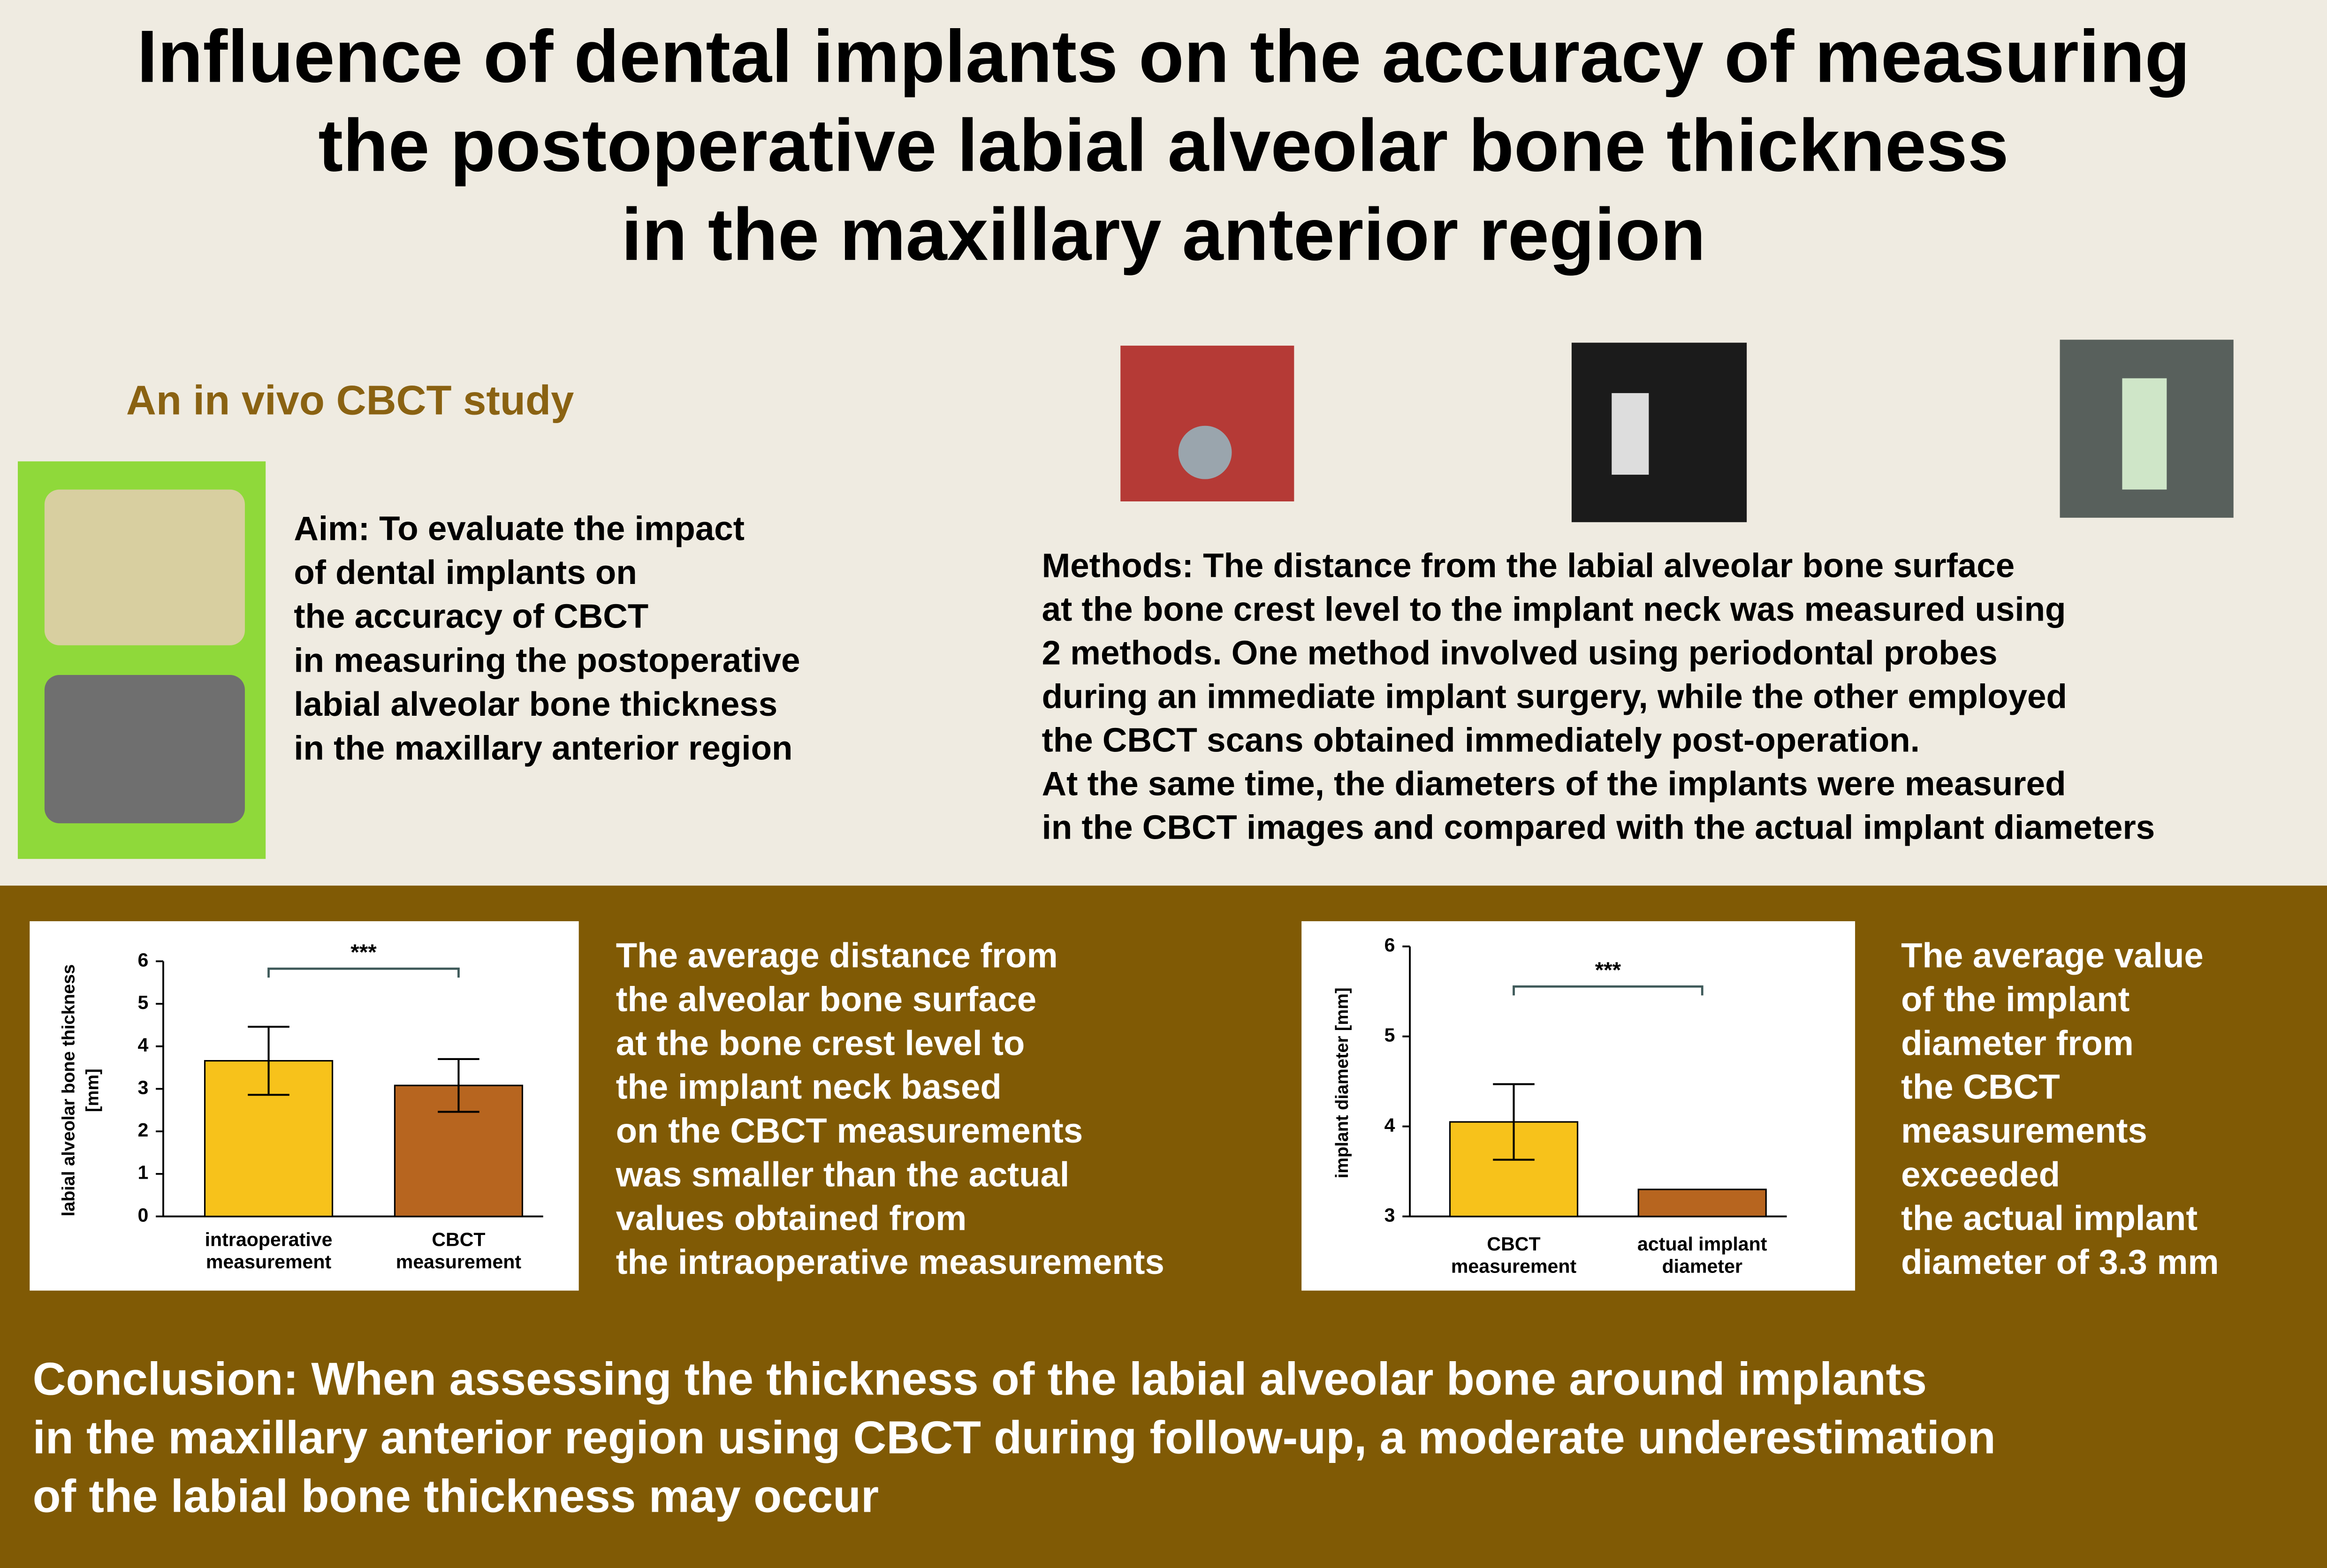 The image size is (2327, 1568). Describe the element at coordinates (809, 1087) in the screenshot. I see `result-line: the implant neck based` at that location.